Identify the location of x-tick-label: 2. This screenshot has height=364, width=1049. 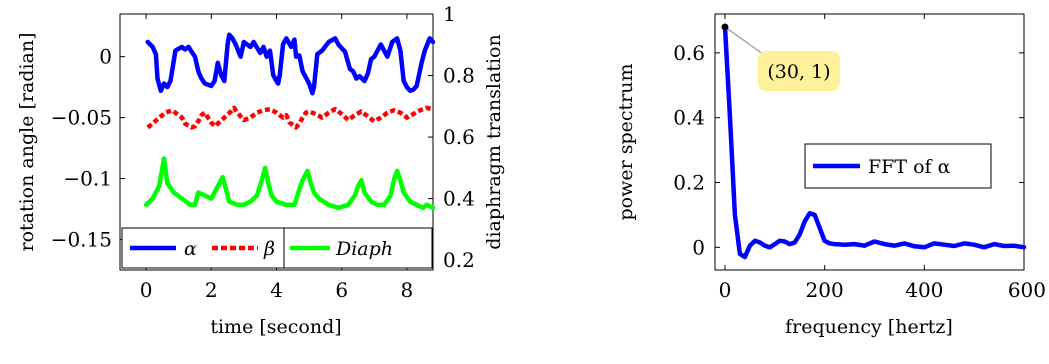
(211, 290).